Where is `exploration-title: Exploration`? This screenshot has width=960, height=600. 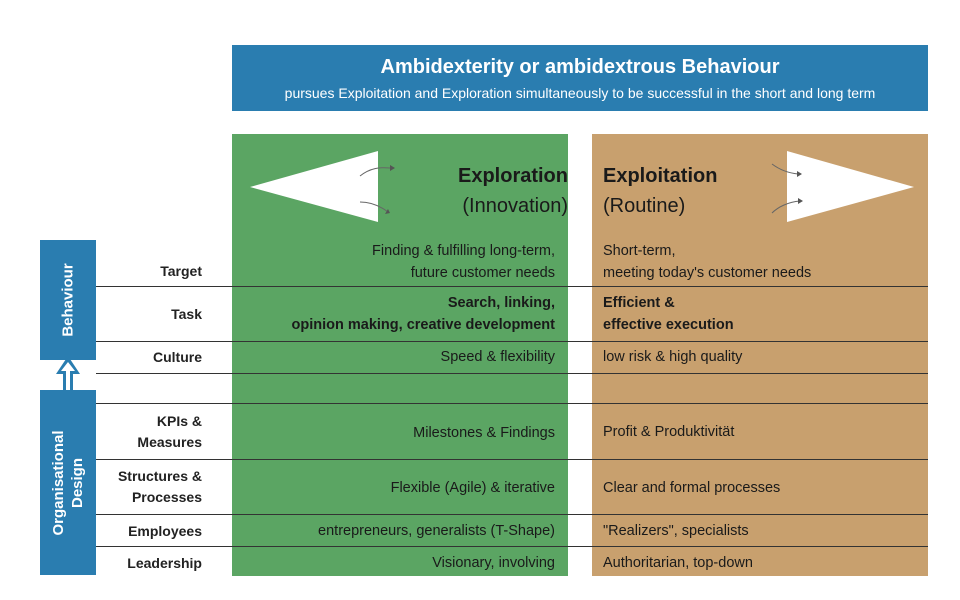
exploration-title: Exploration is located at coordinates (512, 176).